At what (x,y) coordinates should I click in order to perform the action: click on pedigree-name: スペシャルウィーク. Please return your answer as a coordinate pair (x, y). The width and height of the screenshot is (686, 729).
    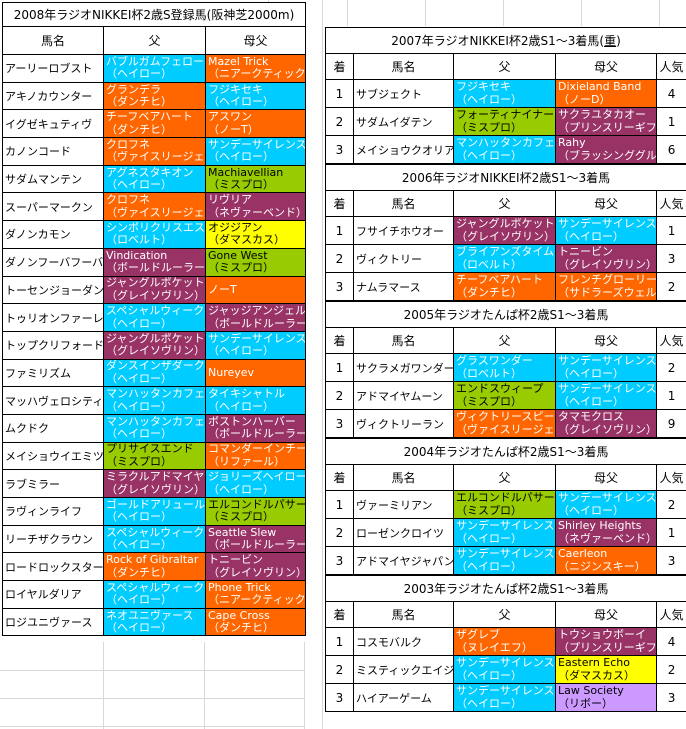
    Looking at the image, I should click on (155, 311).